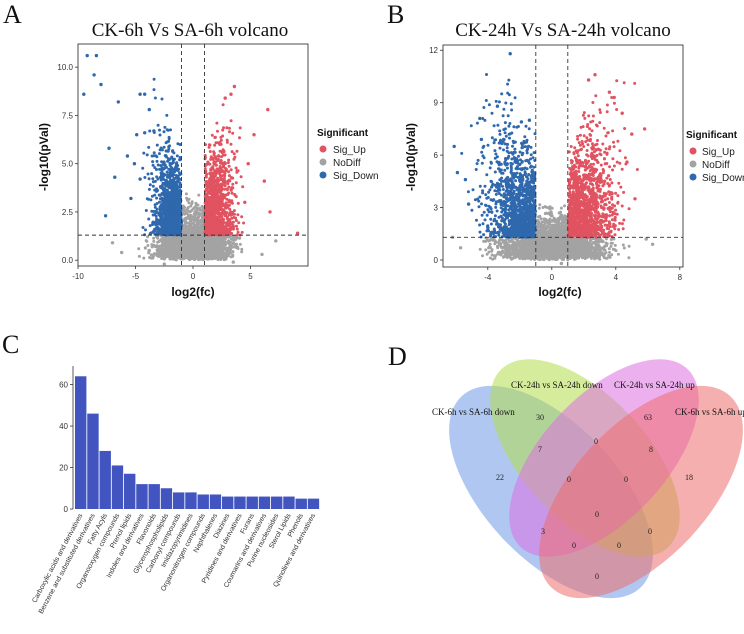 Image resolution: width=744 pixels, height=634 pixels. I want to click on volcano-a-point-nodiff, so click(122, 252).